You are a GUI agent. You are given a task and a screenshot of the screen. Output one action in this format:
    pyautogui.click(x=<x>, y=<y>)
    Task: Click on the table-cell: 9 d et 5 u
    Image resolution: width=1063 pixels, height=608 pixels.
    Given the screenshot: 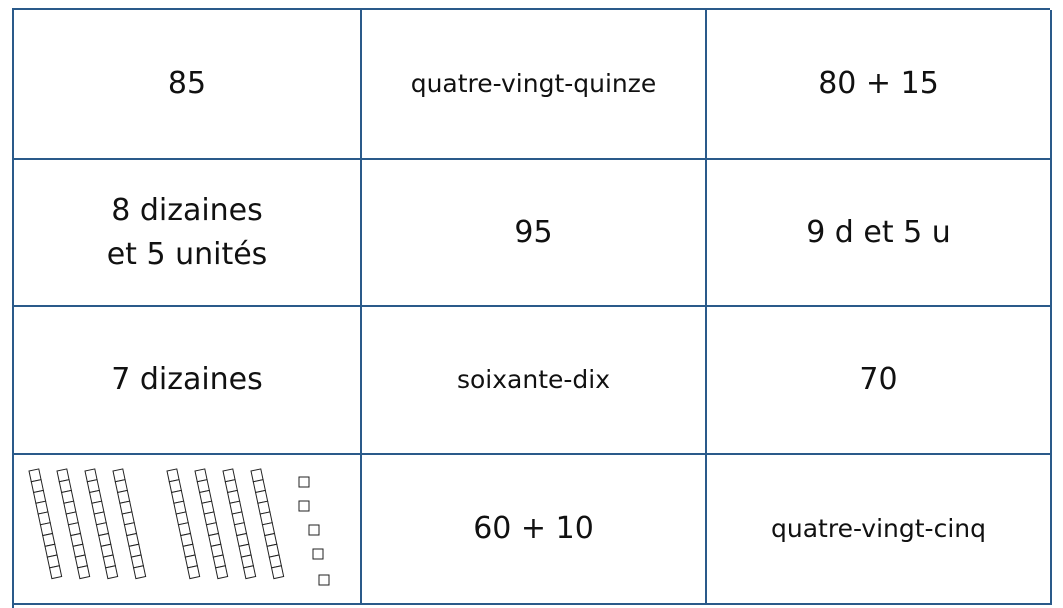 What is the action you would take?
    pyautogui.click(x=879, y=233)
    